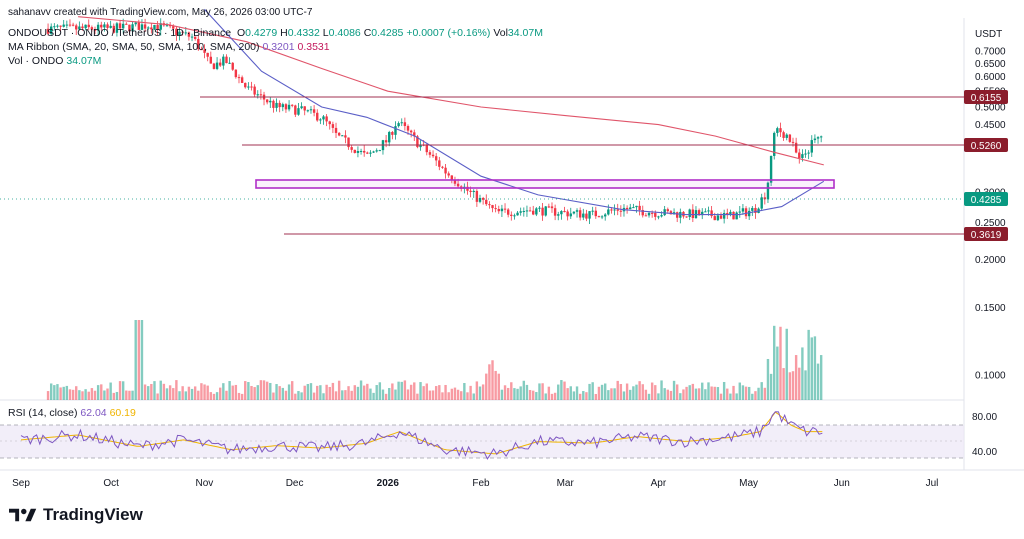  What do you see at coordinates (988, 34) in the screenshot?
I see `currency-label: USDT` at bounding box center [988, 34].